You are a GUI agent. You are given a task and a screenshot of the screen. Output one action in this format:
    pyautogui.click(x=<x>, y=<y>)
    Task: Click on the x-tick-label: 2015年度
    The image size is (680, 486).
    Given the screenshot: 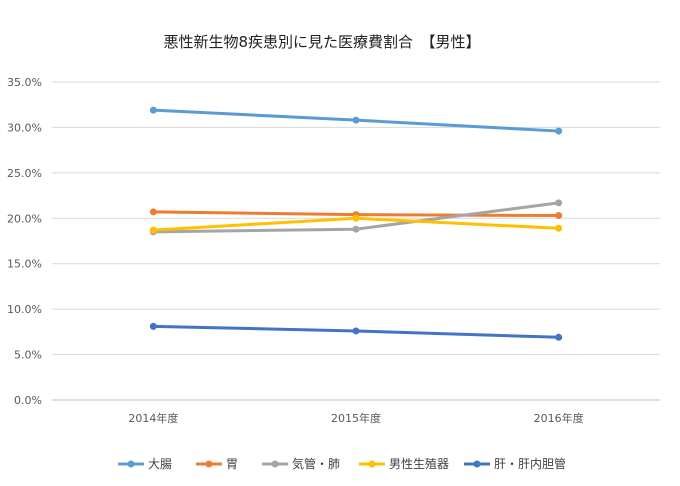 What is the action you would take?
    pyautogui.click(x=356, y=418)
    